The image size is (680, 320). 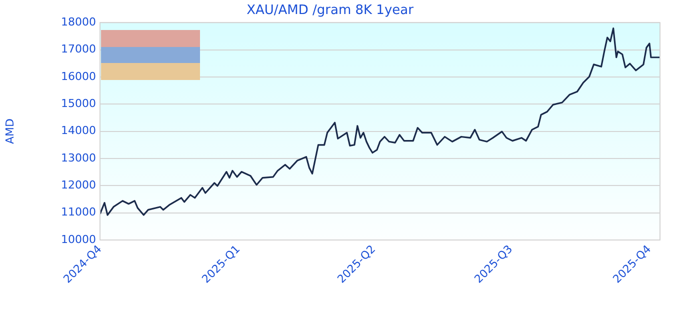 What do you see at coordinates (330, 10) in the screenshot?
I see `chart-title: XAU/AMD /gram 8K 1year` at bounding box center [330, 10].